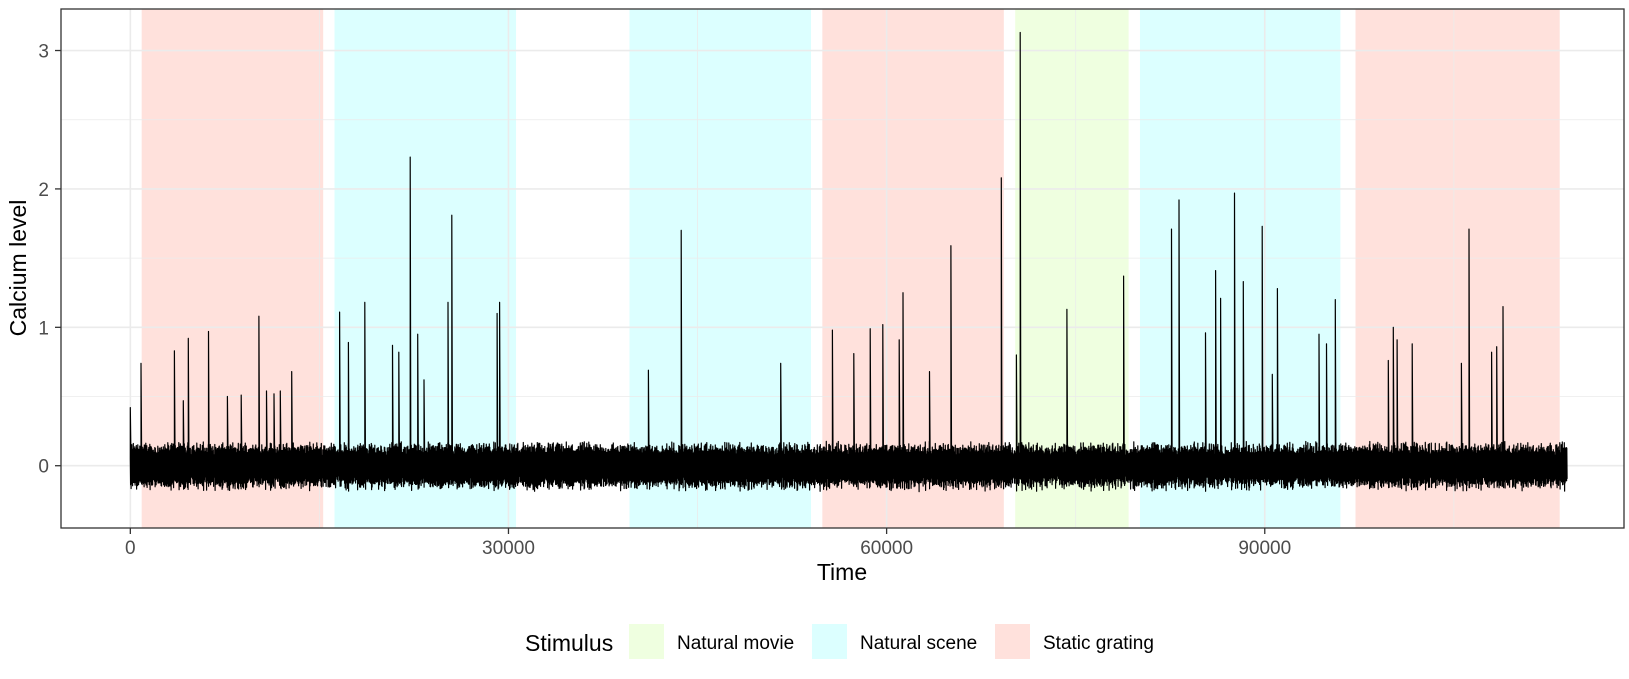 The width and height of the screenshot is (1629, 679). What do you see at coordinates (1072, 268) in the screenshot?
I see `stimulus-block-natural-movie` at bounding box center [1072, 268].